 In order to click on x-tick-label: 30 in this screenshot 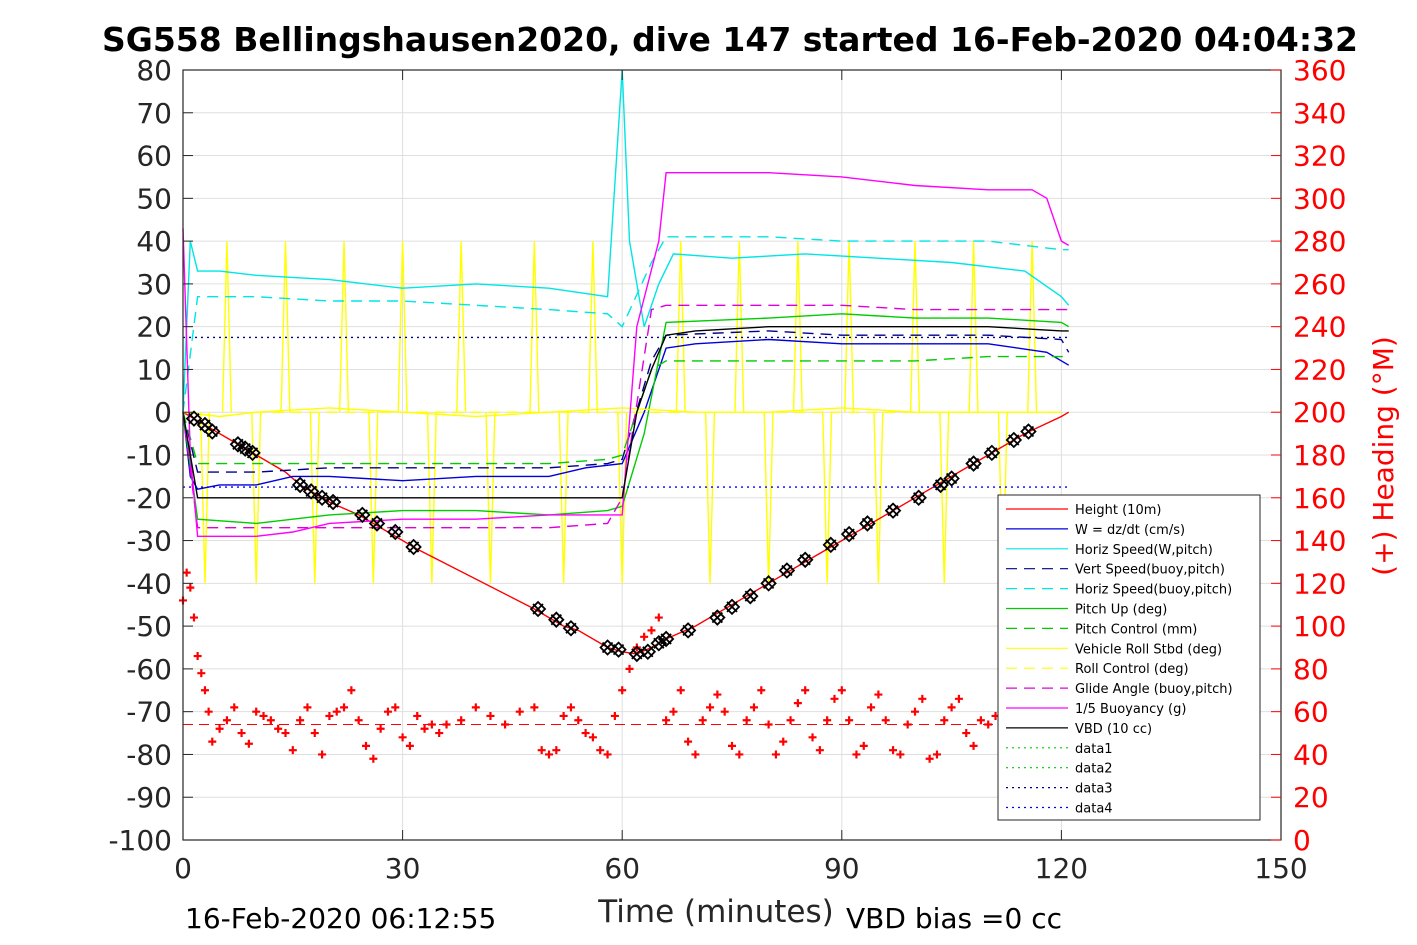, I will do `click(403, 868)`.